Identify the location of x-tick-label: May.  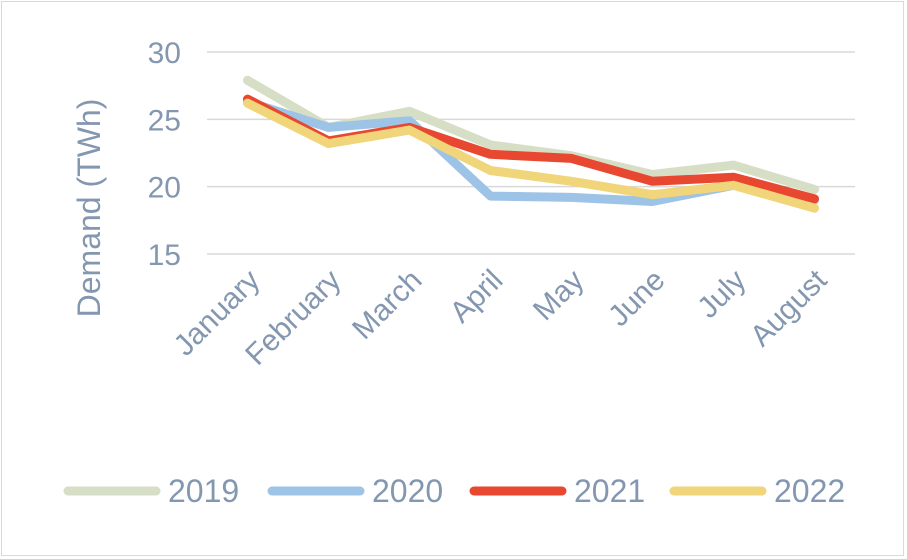
(558, 295).